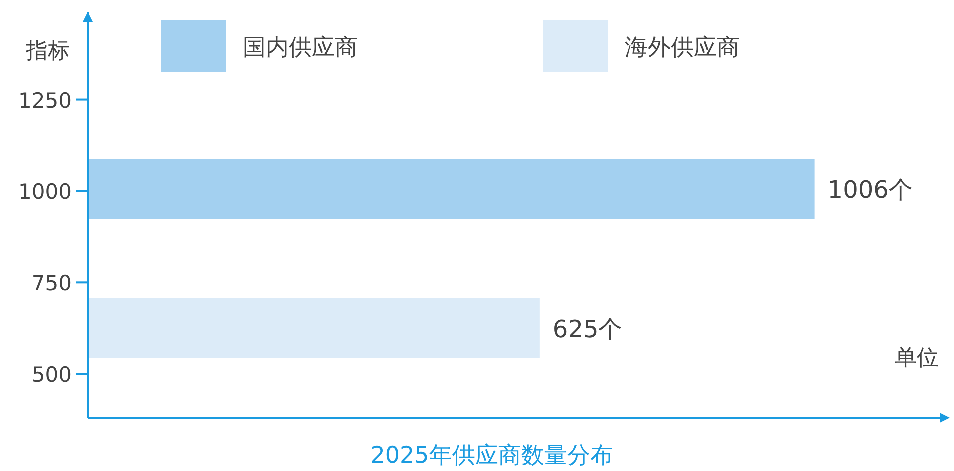  What do you see at coordinates (492, 456) in the screenshot?
I see `text: 2025年供应商数量分布` at bounding box center [492, 456].